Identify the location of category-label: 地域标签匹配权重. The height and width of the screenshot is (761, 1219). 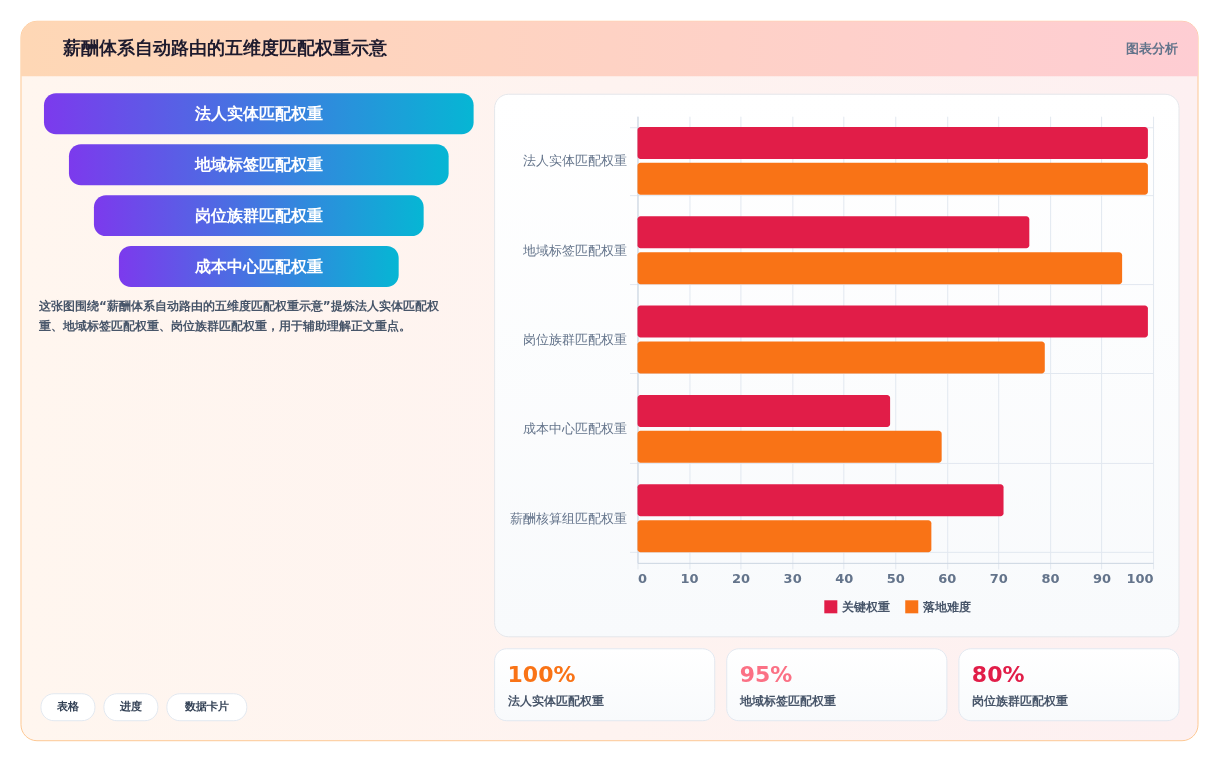
(258, 165).